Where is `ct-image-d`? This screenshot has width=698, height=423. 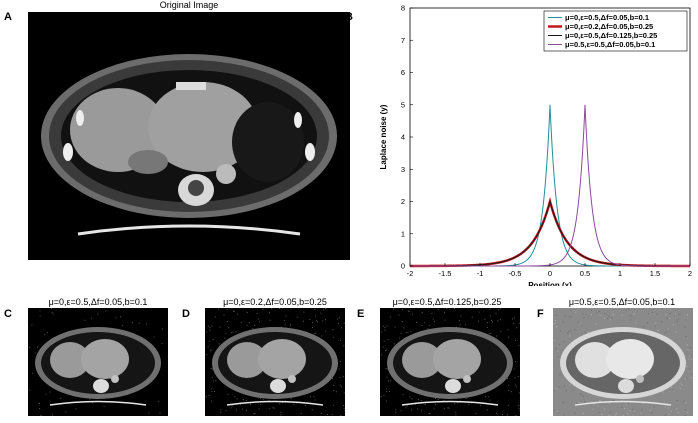
ct-image-d is located at coordinates (275, 362).